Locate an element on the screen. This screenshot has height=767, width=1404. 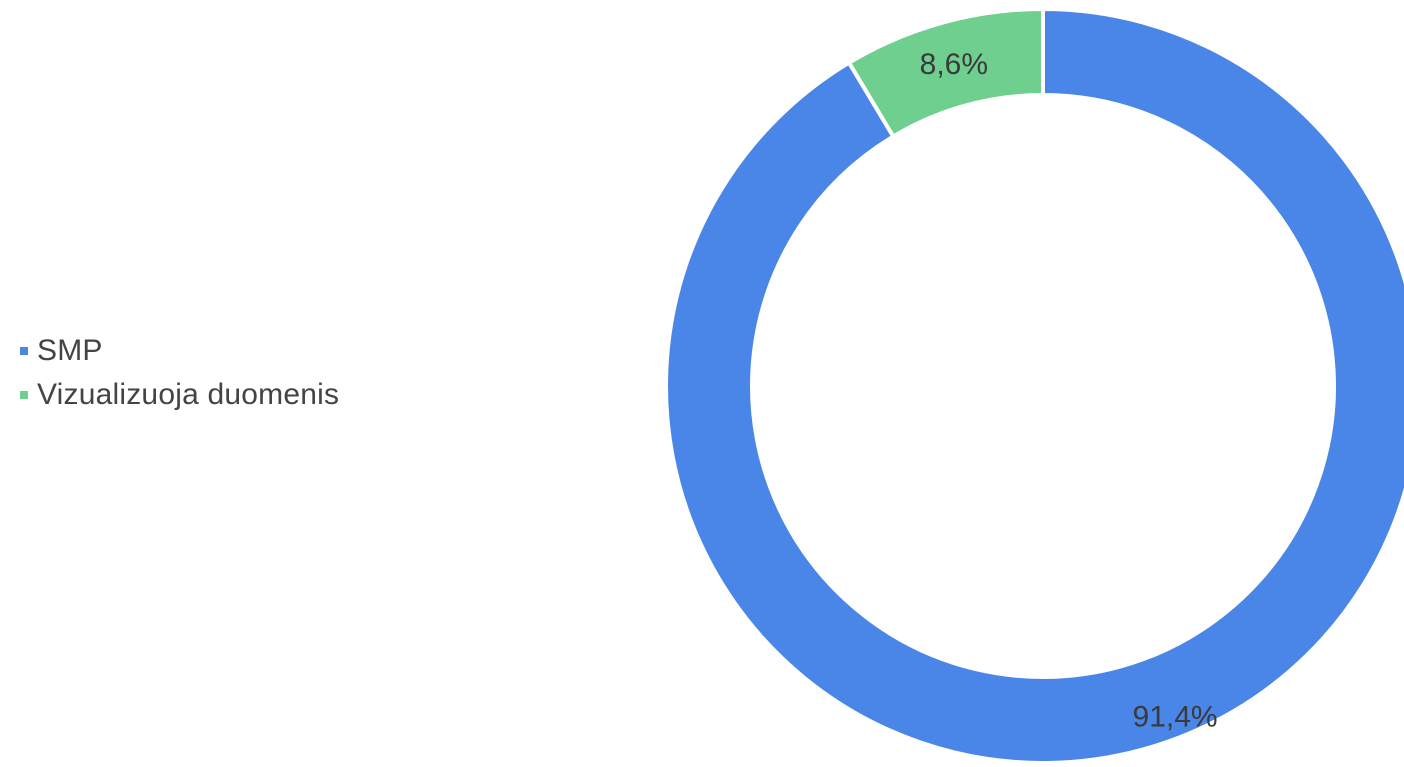
legend-item-smp: SMP is located at coordinates (179, 351).